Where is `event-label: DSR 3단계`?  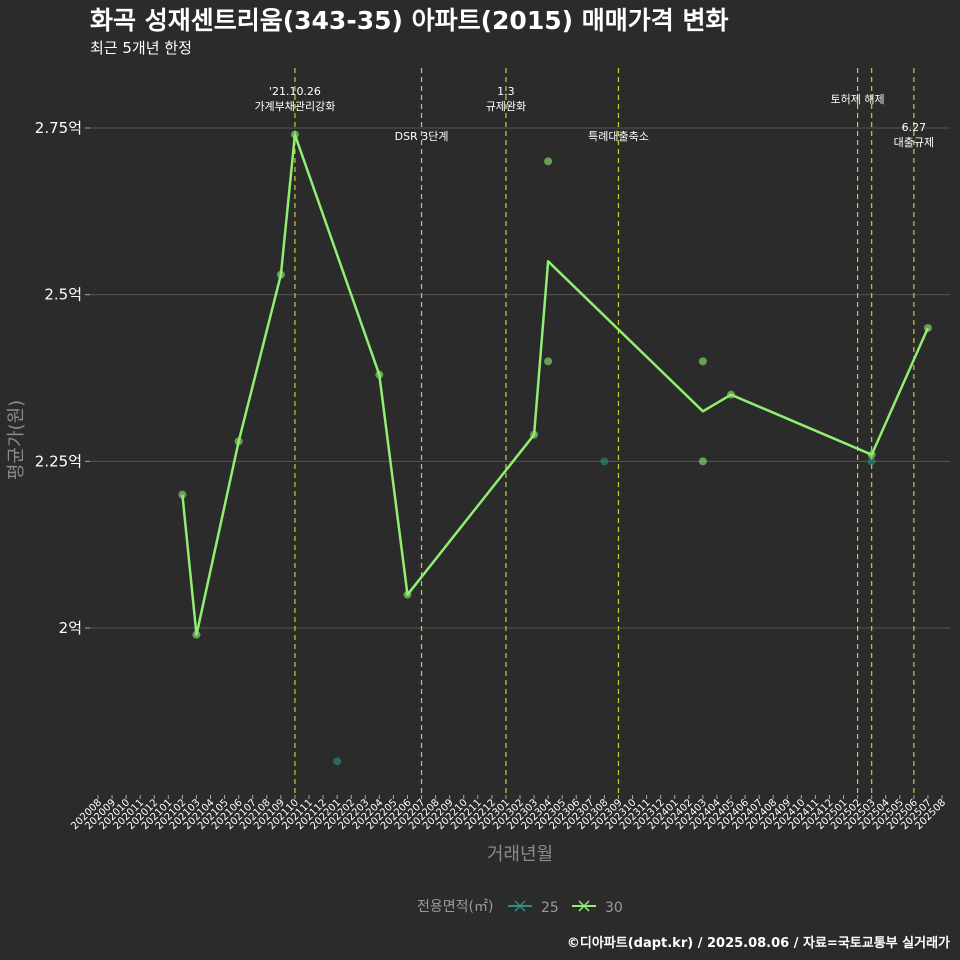 event-label: DSR 3단계 is located at coordinates (422, 136).